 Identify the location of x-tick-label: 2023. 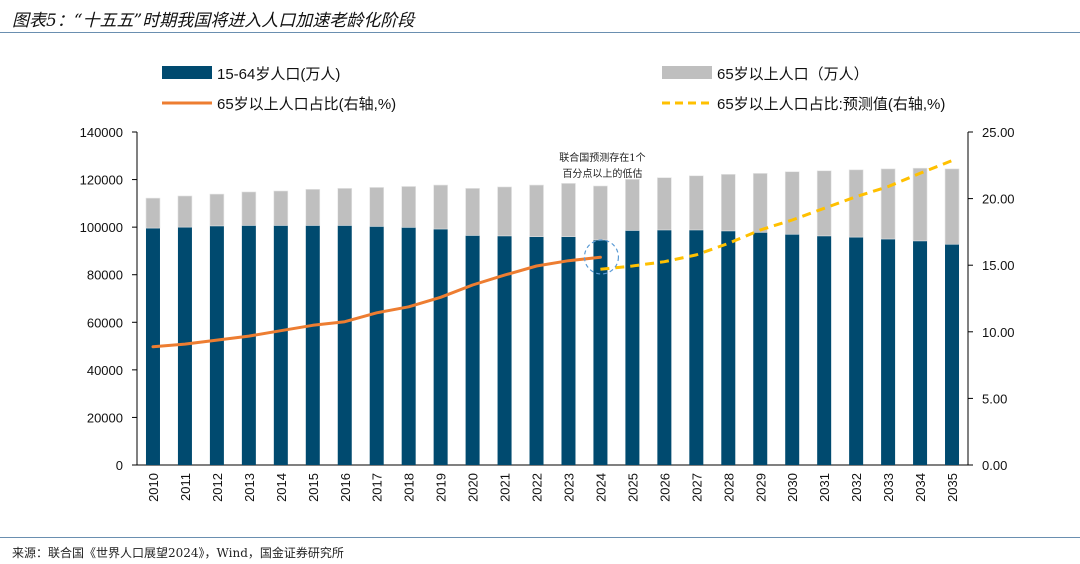
(568, 487).